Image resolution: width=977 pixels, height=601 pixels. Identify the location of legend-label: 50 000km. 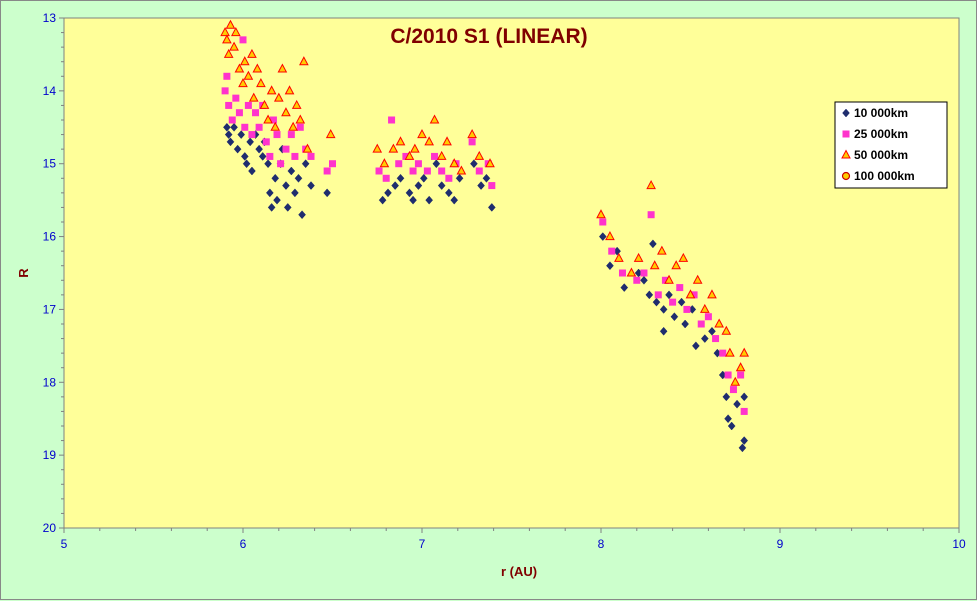
(881, 155).